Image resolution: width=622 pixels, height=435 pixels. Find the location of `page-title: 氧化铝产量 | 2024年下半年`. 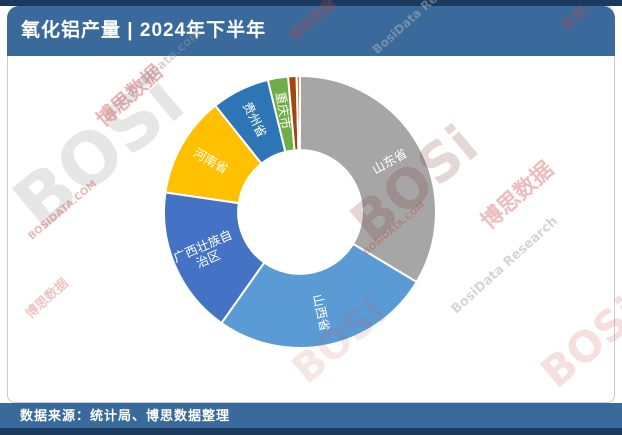

page-title: 氧化铝产量 | 2024年下半年 is located at coordinates (144, 30).